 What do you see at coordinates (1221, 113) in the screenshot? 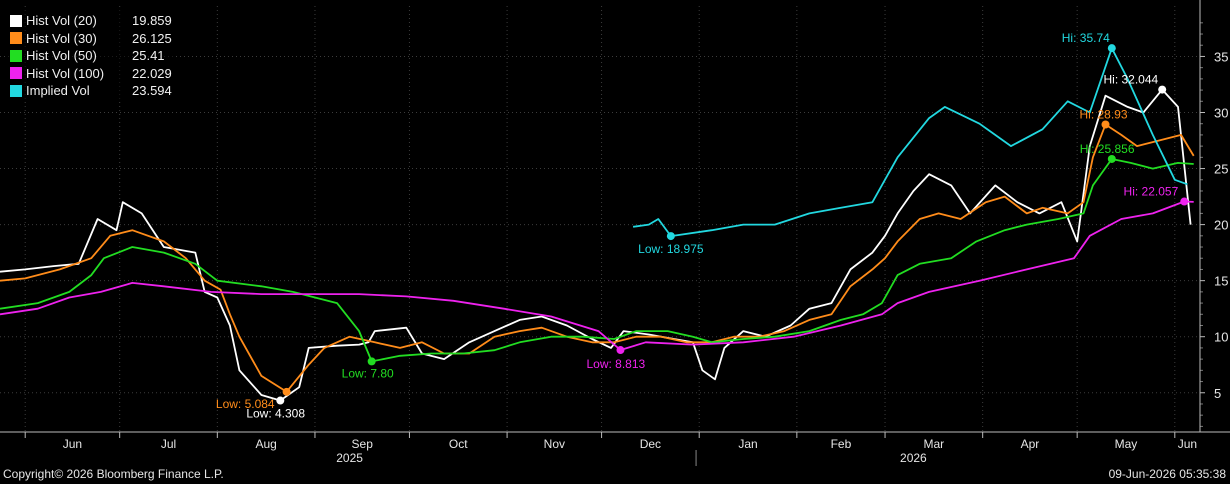
I see `y-tick-label: 30` at bounding box center [1221, 113].